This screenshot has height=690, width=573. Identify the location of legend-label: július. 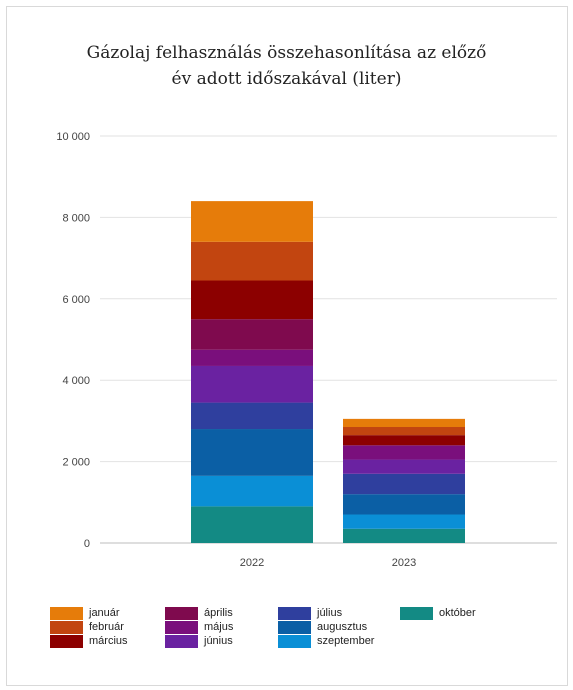
(330, 613).